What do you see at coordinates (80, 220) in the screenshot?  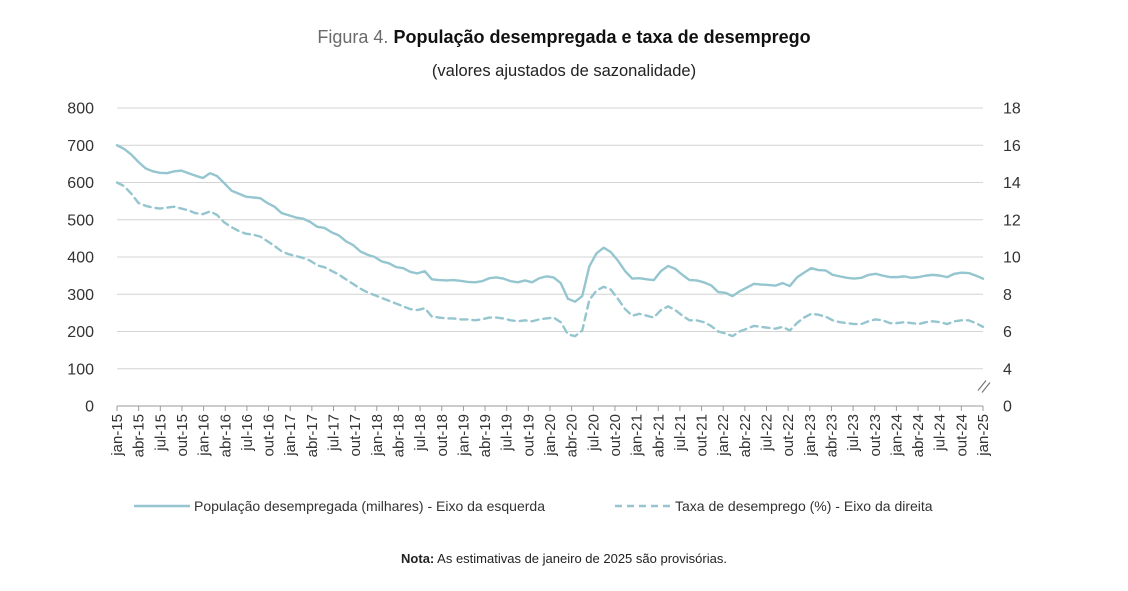 I see `y-left-tick-label: 500` at bounding box center [80, 220].